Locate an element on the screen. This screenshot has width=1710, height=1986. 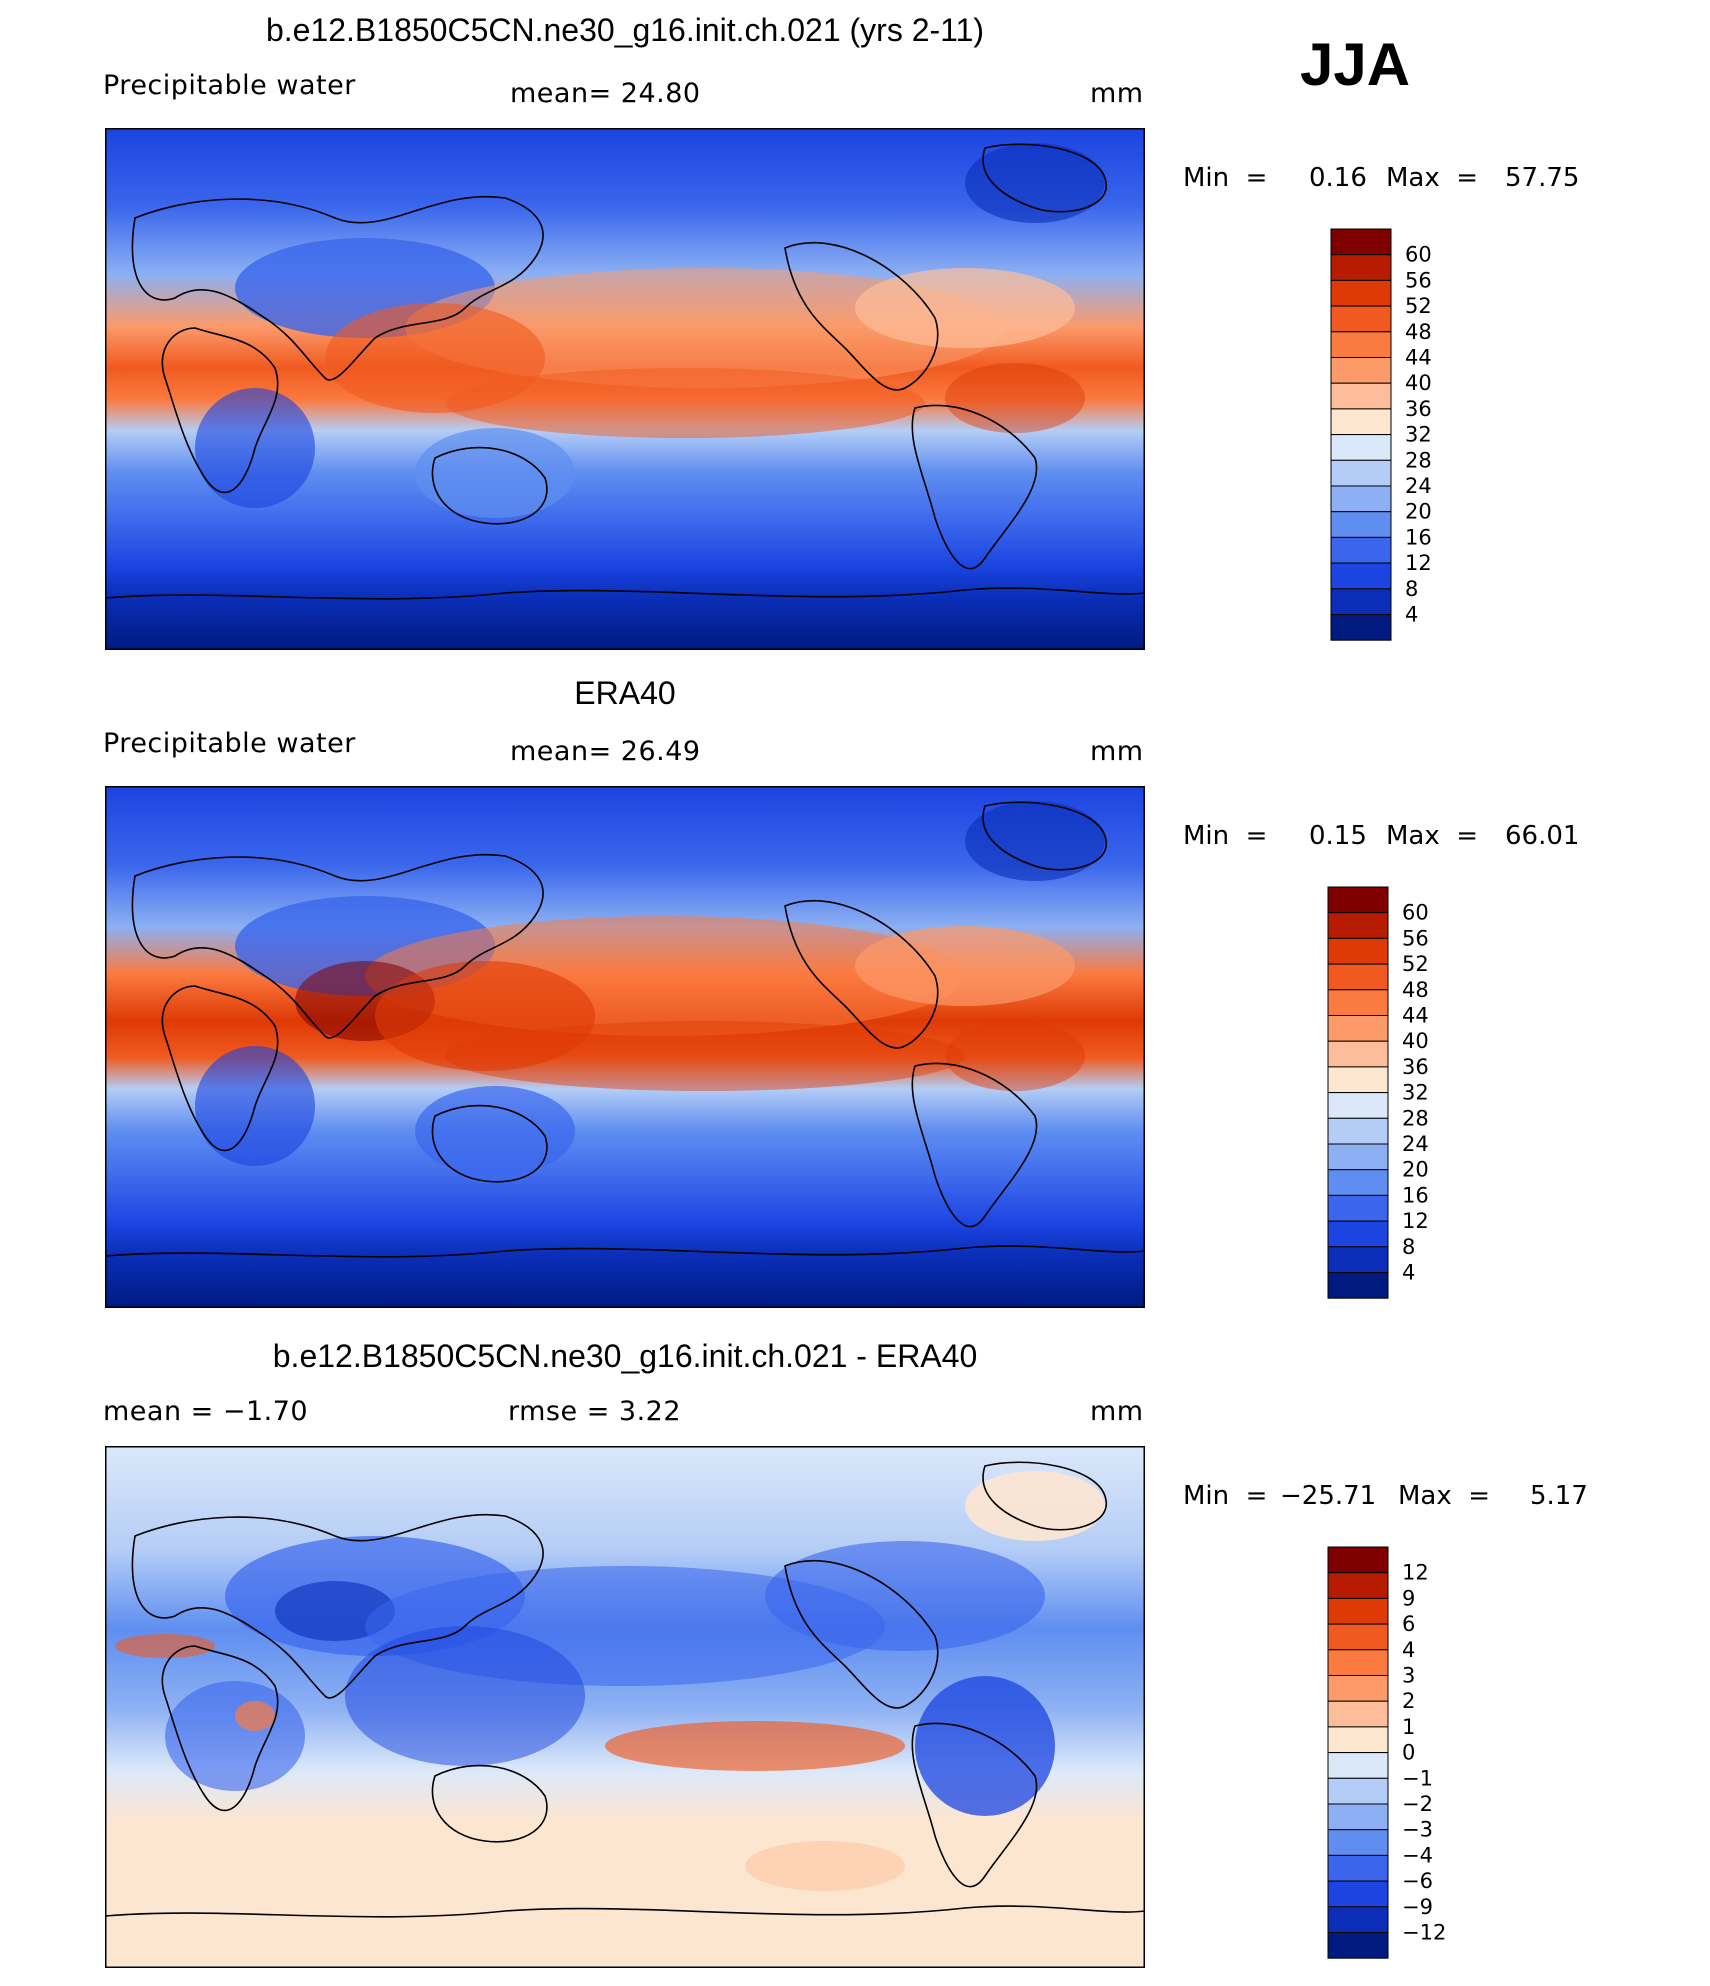
colorbar-label: 60 is located at coordinates (1418, 255).